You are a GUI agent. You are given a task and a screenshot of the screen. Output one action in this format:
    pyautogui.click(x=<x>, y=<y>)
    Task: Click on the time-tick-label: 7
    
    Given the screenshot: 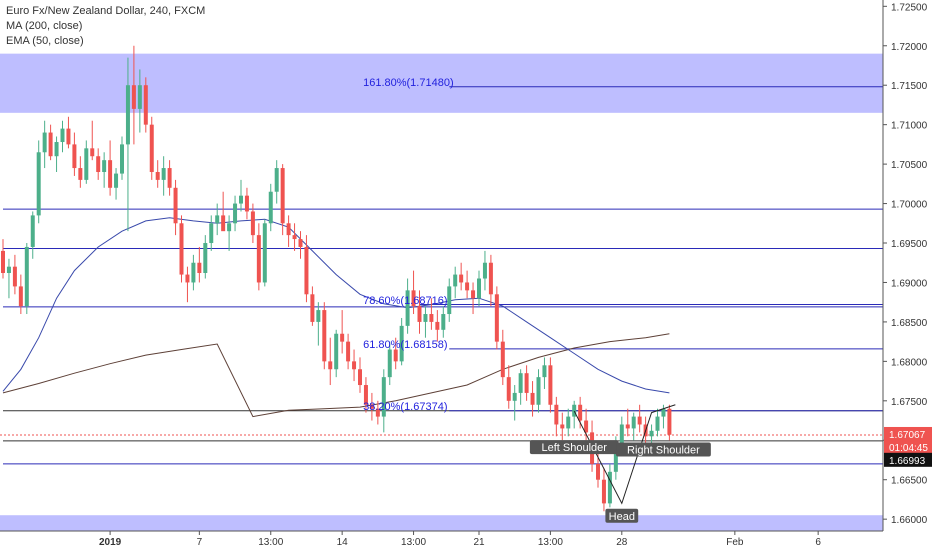 What is the action you would take?
    pyautogui.click(x=200, y=542)
    